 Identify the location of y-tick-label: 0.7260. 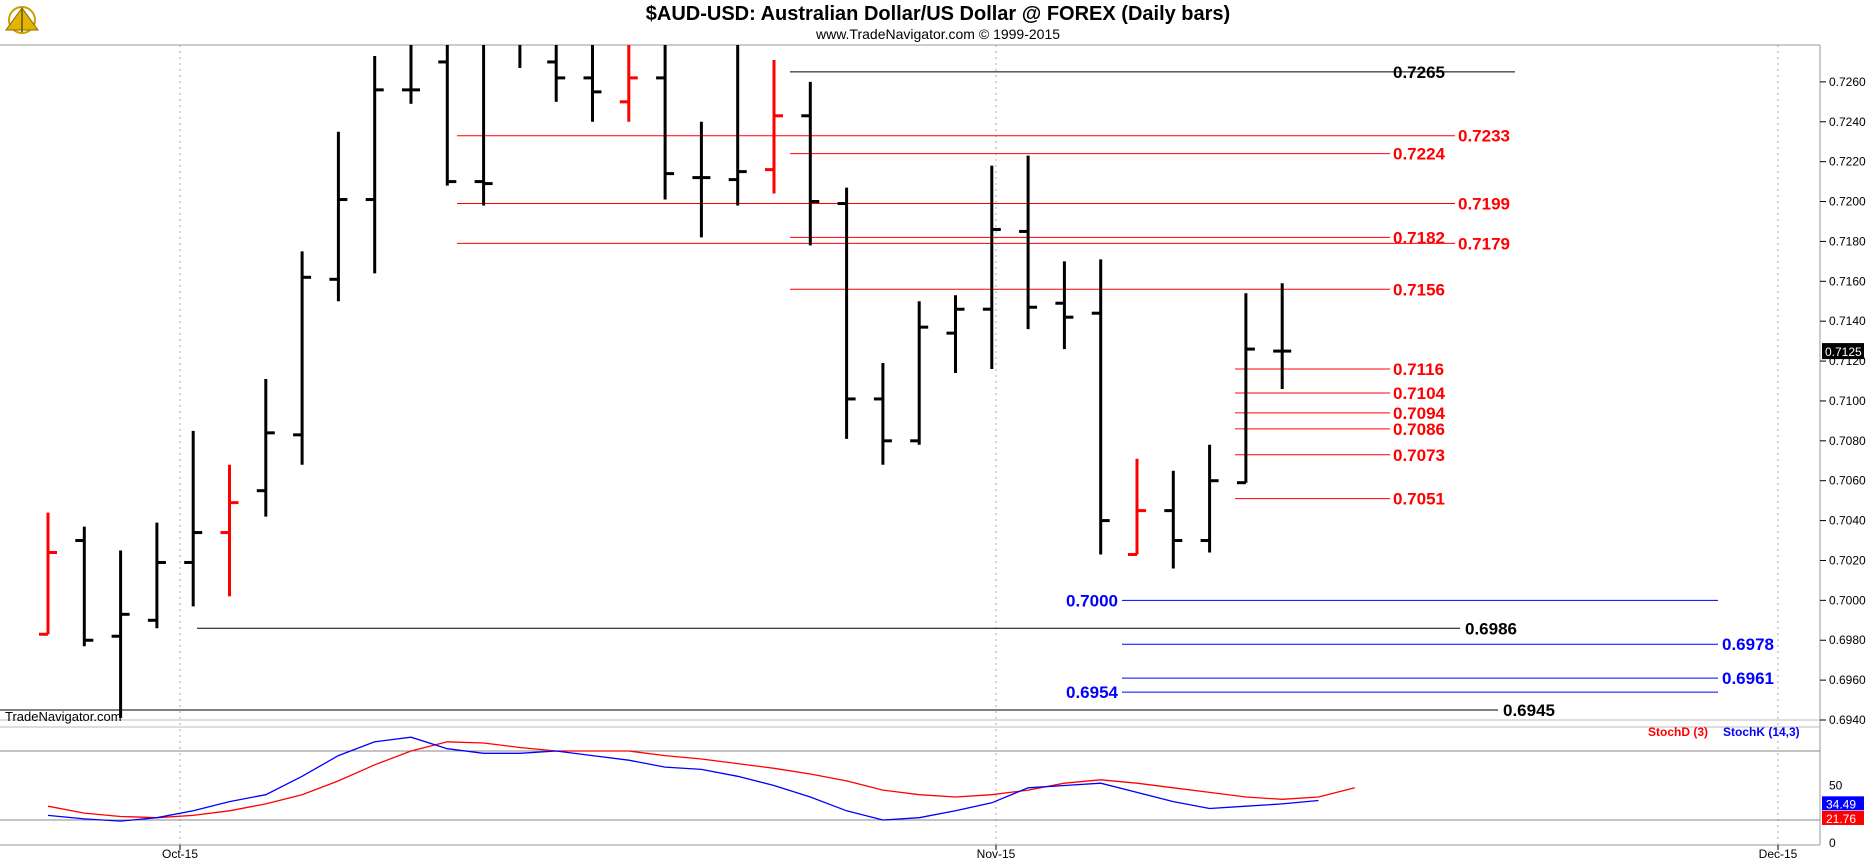
(1847, 82).